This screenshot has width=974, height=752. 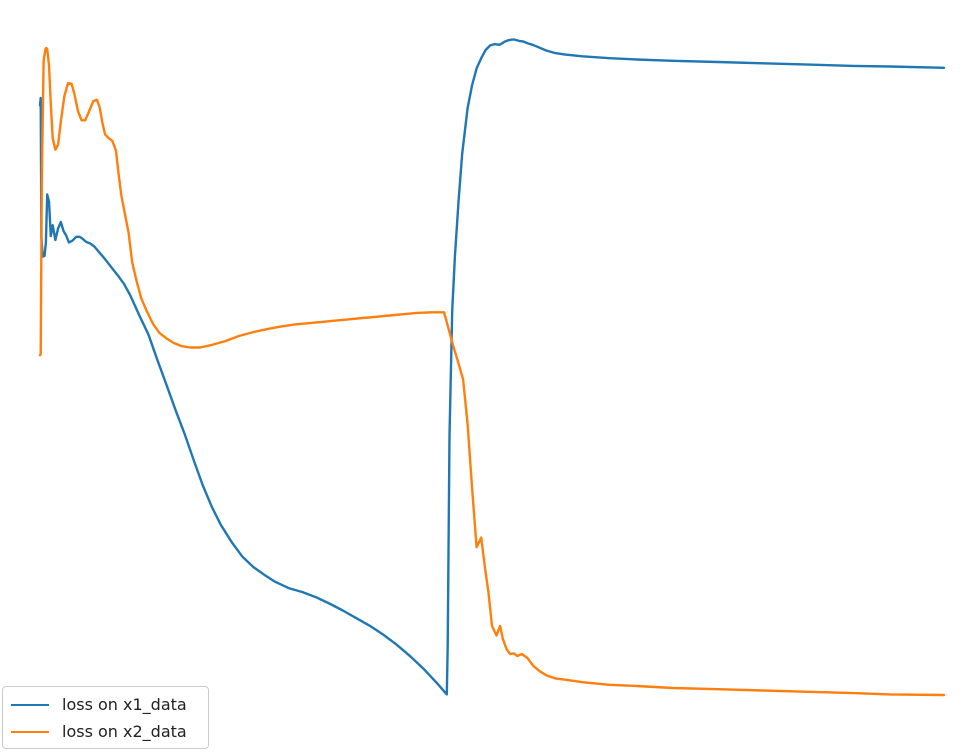 I want to click on legend-item-x1: loss on x1_data, so click(x=105, y=704).